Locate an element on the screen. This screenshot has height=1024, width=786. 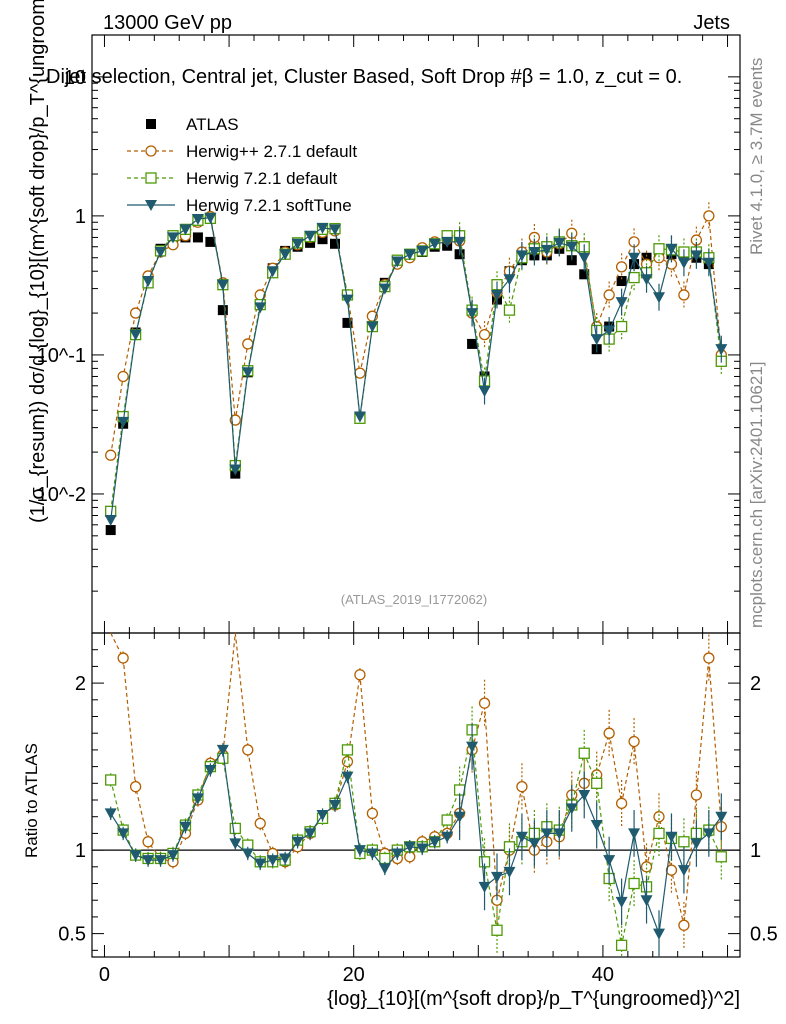
legend-atlas: ATLAS is located at coordinates (192, 124).